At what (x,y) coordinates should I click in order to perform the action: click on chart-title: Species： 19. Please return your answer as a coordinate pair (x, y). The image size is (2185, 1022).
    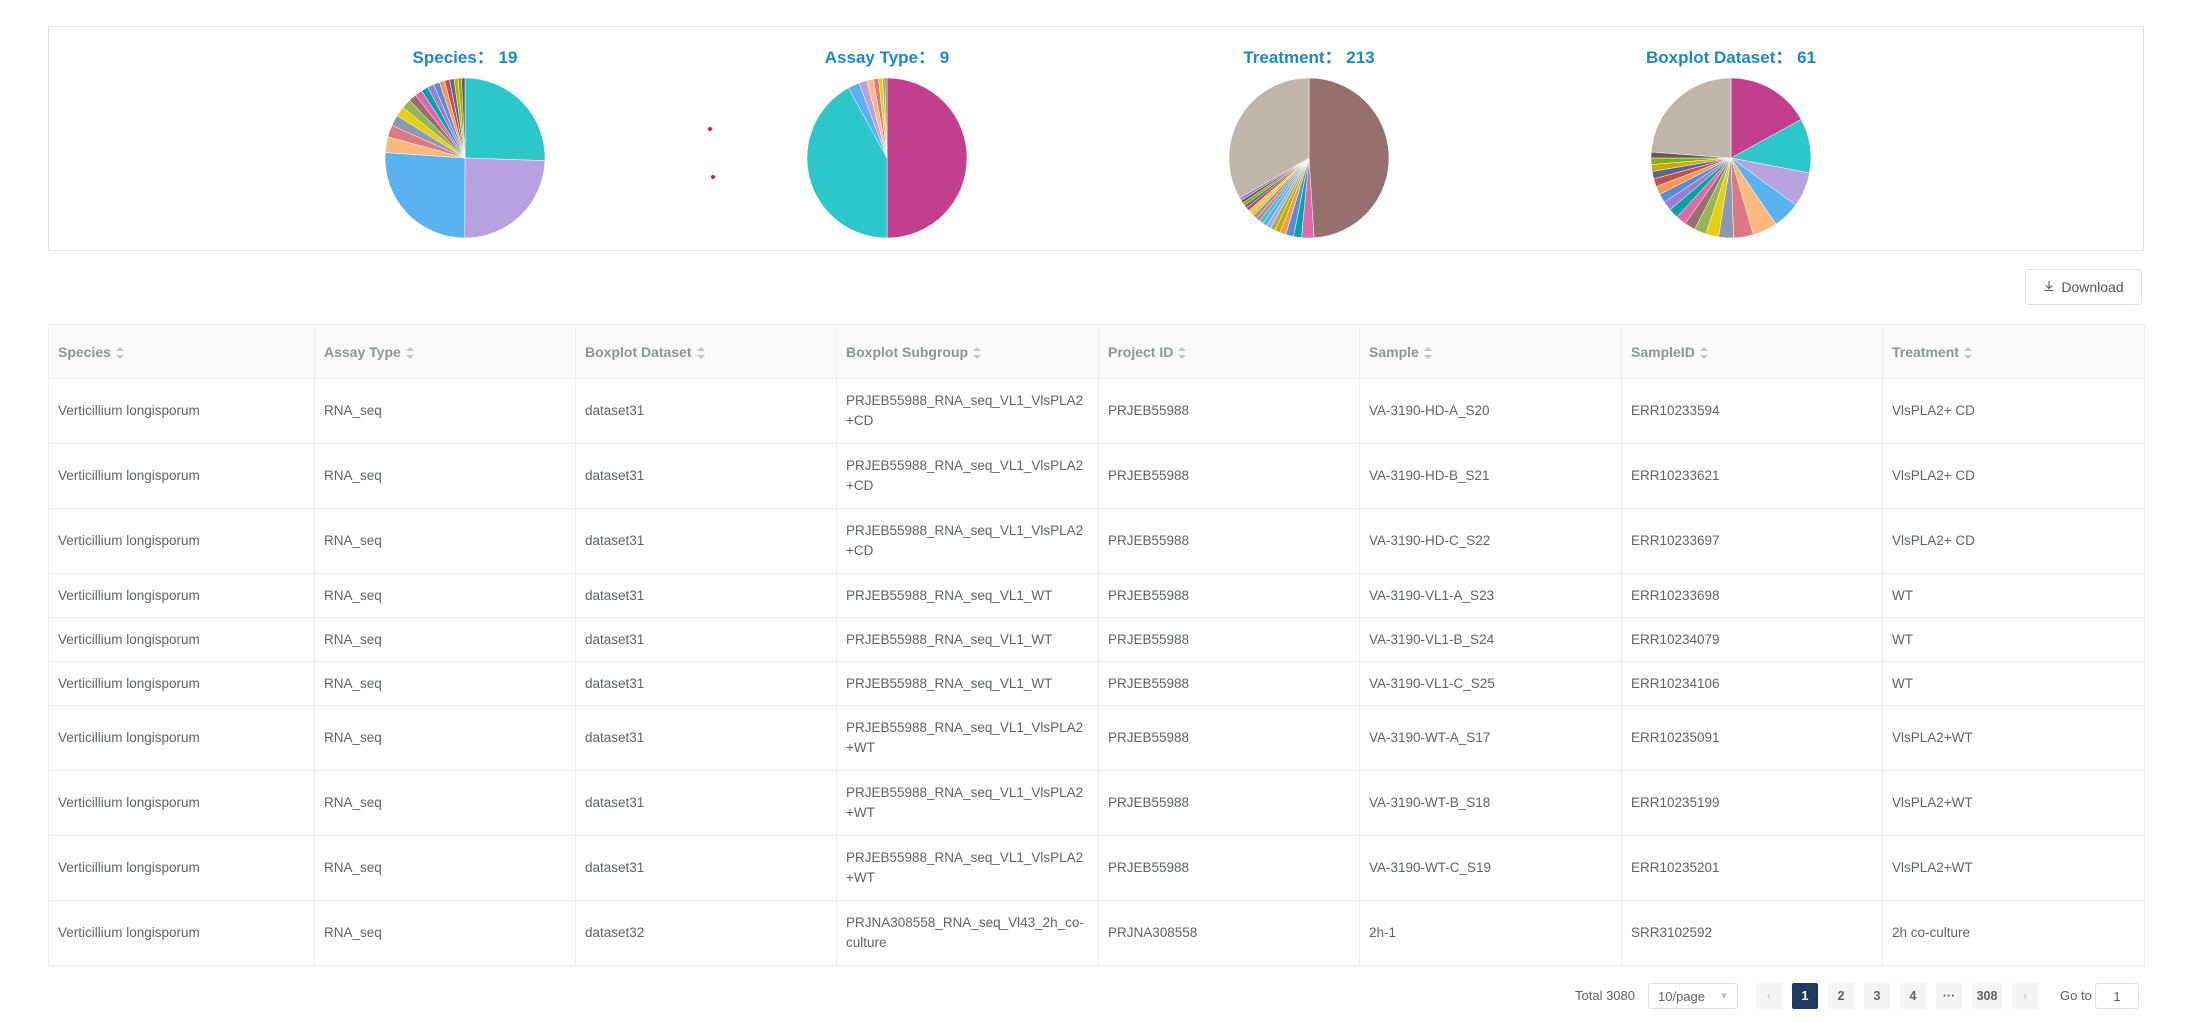
    Looking at the image, I should click on (465, 57).